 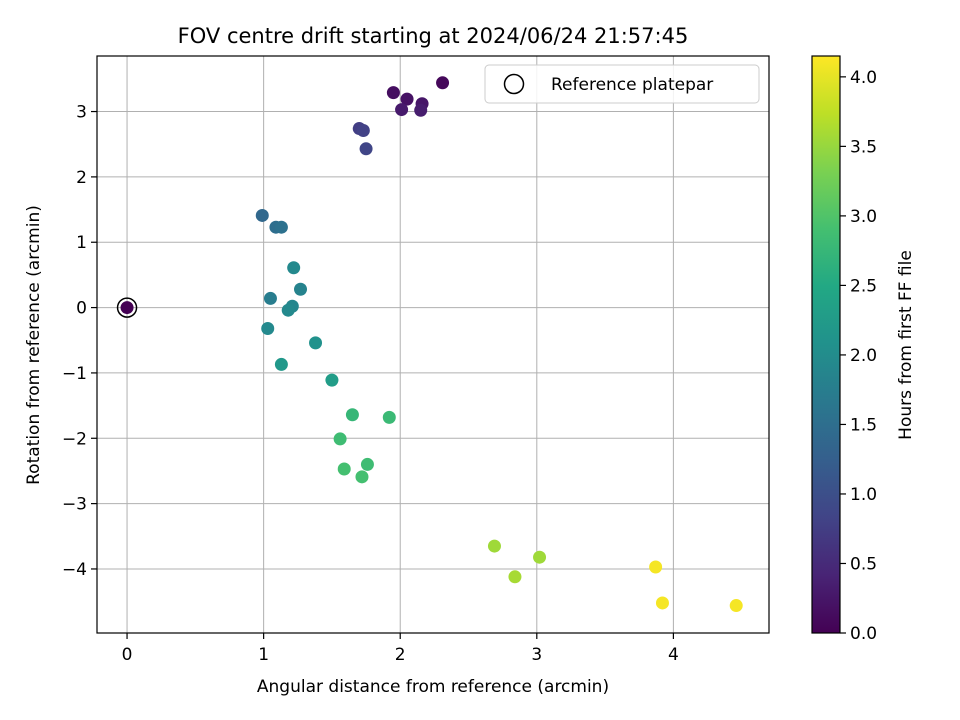 I want to click on colorbar-tick-label: 0.0, so click(x=863, y=634).